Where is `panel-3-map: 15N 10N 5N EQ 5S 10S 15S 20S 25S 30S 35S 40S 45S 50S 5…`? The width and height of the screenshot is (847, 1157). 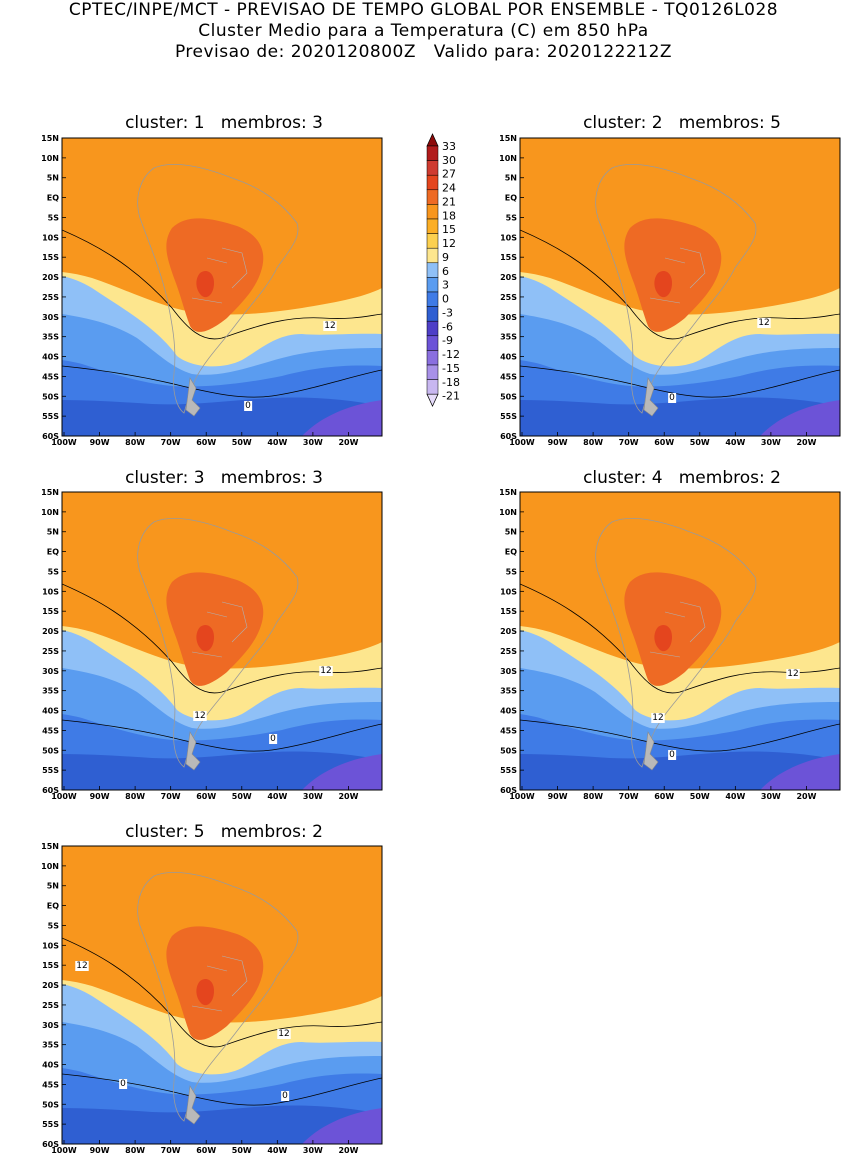 panel-3-map: 15N 10N 5N EQ 5S 10S 15S 20S 25S 30S 35S 40S 45S 50S 5… is located at coordinates (212, 644).